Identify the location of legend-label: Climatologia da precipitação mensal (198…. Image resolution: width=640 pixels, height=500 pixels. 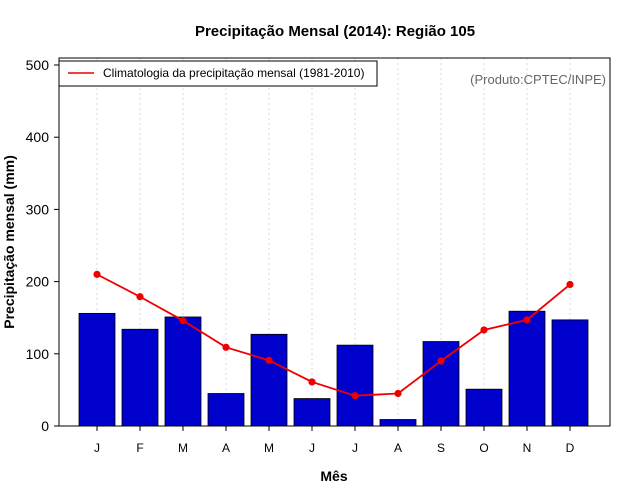
(233, 73).